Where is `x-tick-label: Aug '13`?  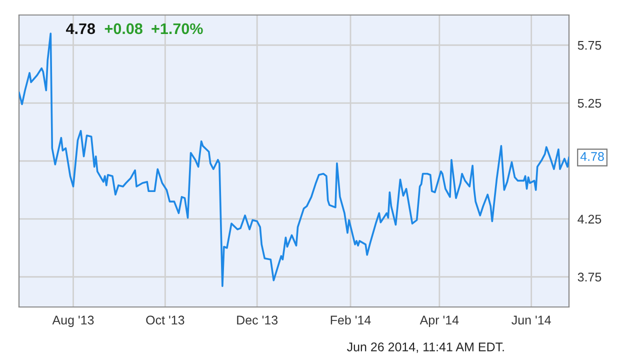
x-tick-label: Aug '13 is located at coordinates (73, 321).